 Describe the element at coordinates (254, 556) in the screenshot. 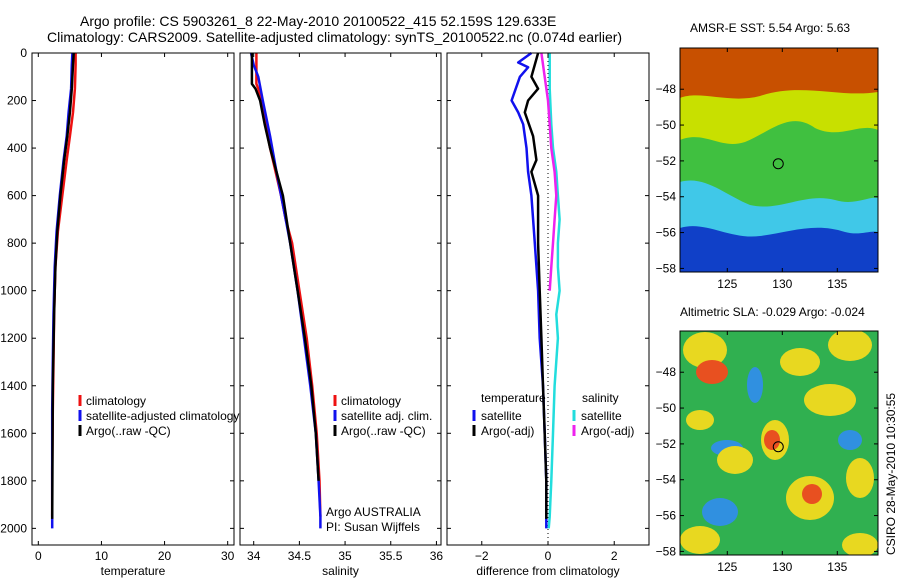

I see `x-tick-label: 34` at that location.